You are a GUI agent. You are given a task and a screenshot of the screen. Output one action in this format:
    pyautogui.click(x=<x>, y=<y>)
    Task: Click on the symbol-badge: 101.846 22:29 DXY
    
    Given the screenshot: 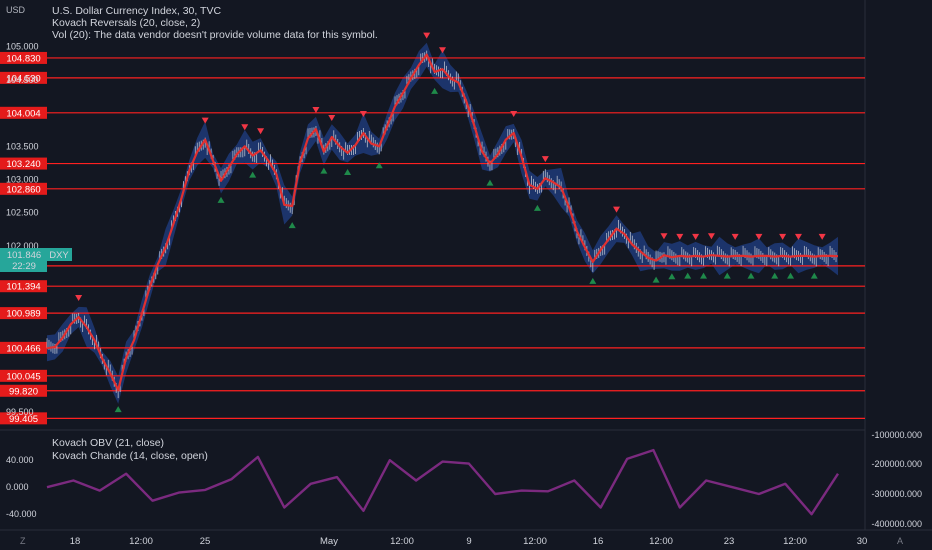 What is the action you would take?
    pyautogui.click(x=36, y=260)
    